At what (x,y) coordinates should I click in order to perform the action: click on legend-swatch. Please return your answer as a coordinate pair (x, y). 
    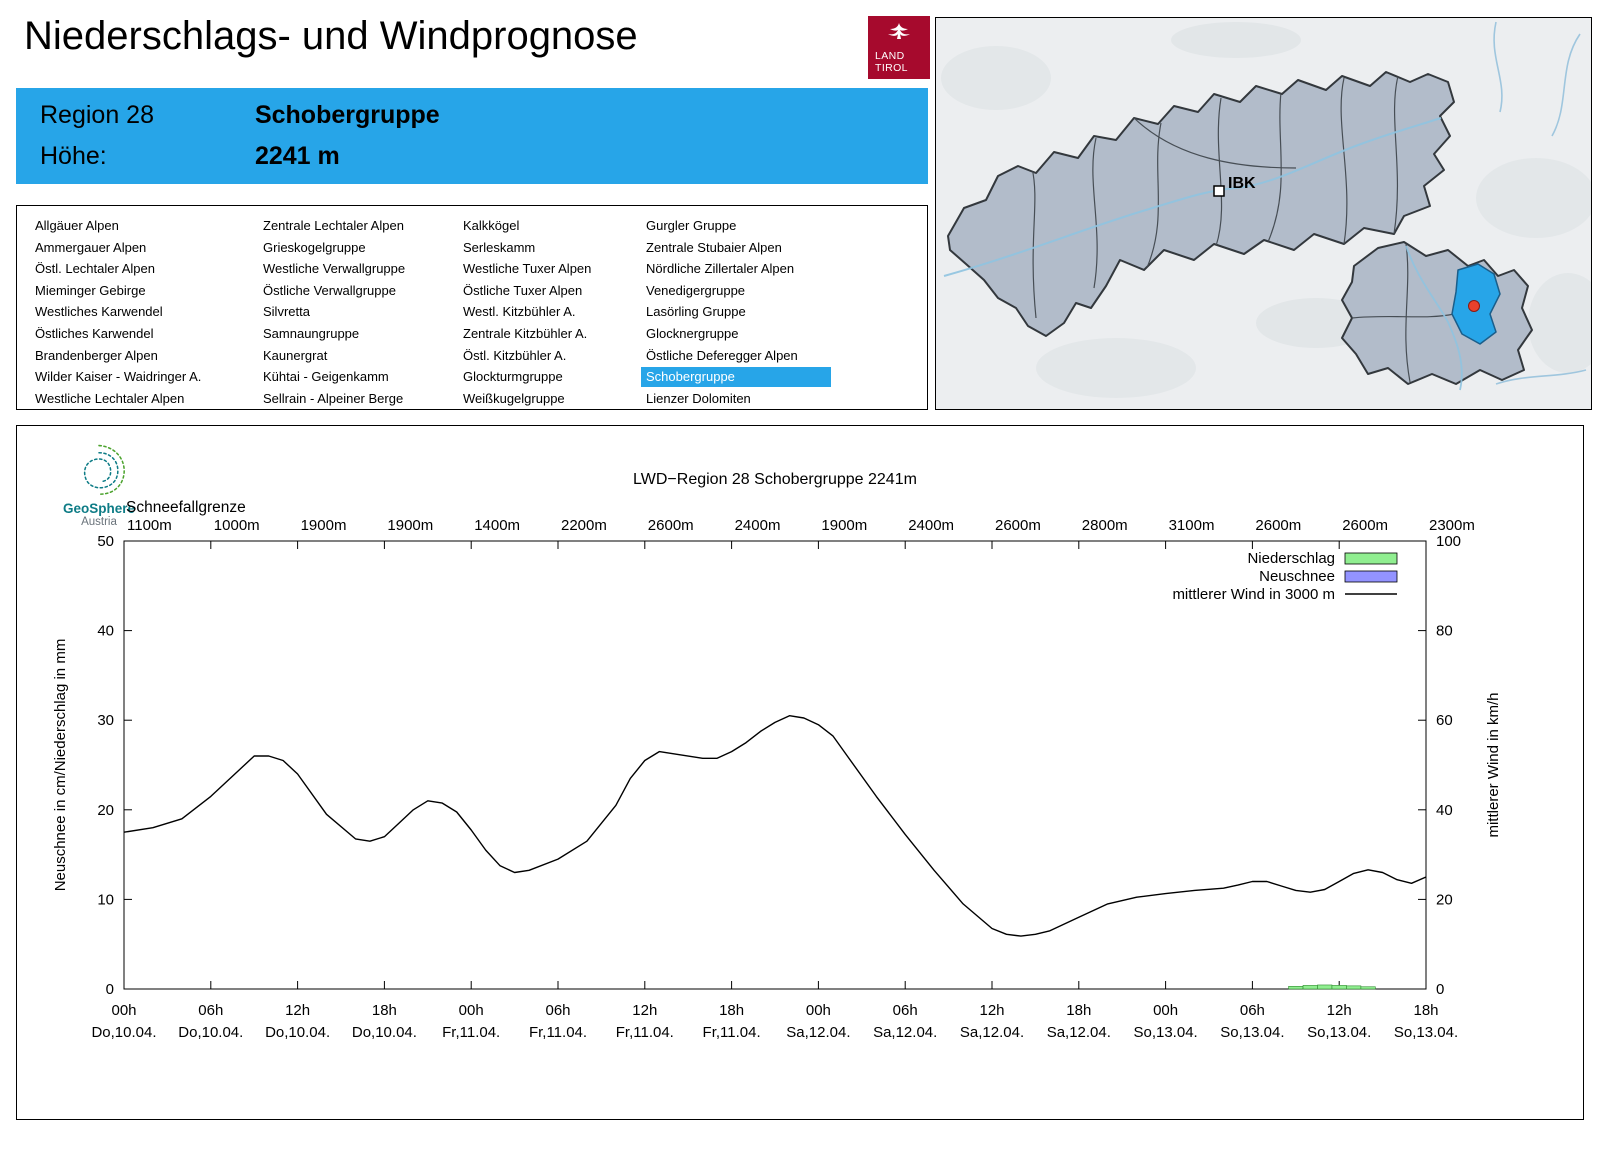
    Looking at the image, I should click on (1371, 576).